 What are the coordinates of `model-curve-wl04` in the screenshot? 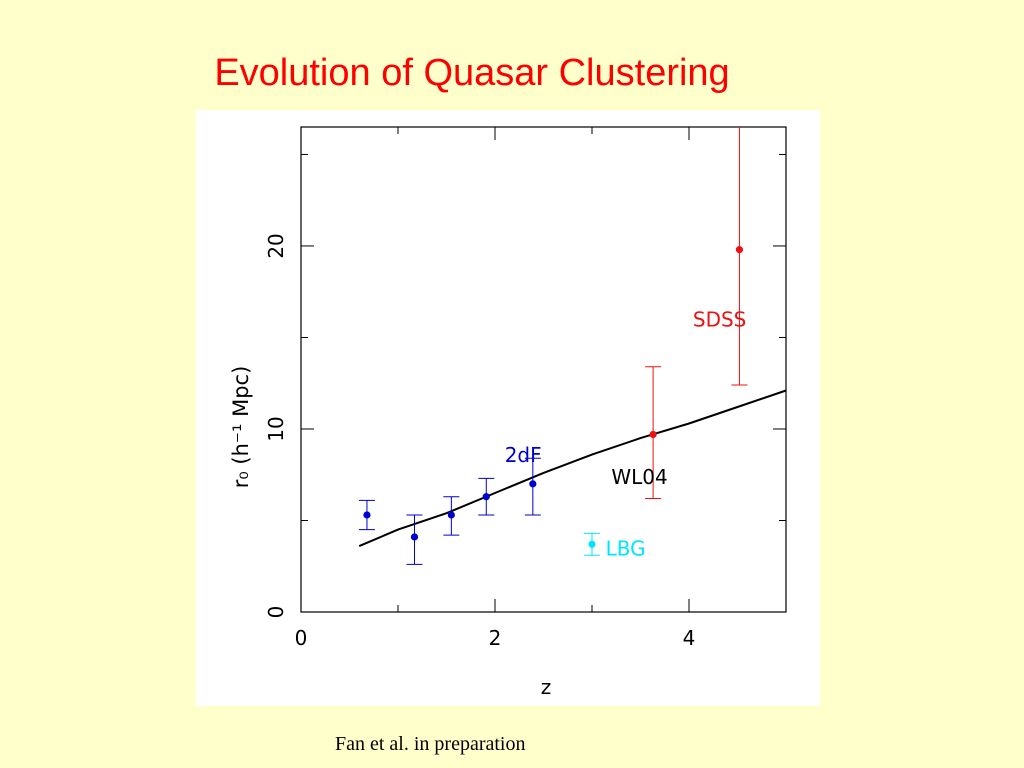 It's located at (572, 468).